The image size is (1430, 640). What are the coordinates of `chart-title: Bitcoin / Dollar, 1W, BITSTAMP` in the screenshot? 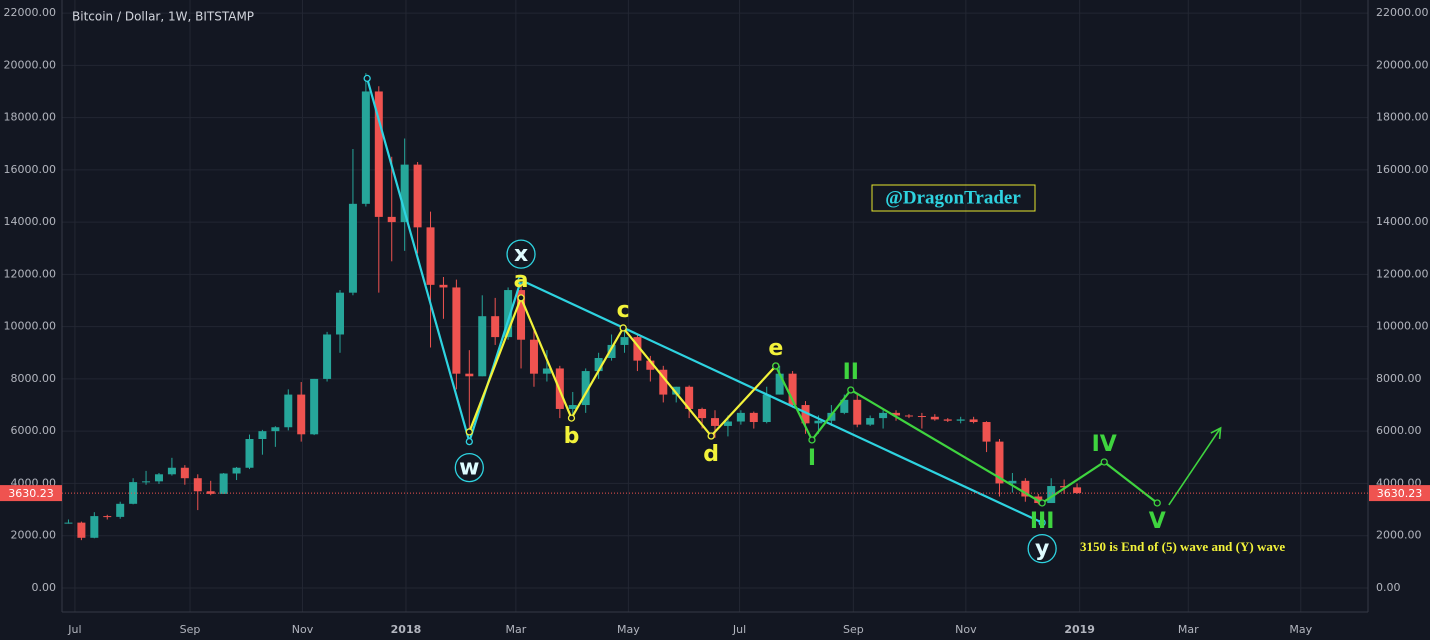 It's located at (163, 17).